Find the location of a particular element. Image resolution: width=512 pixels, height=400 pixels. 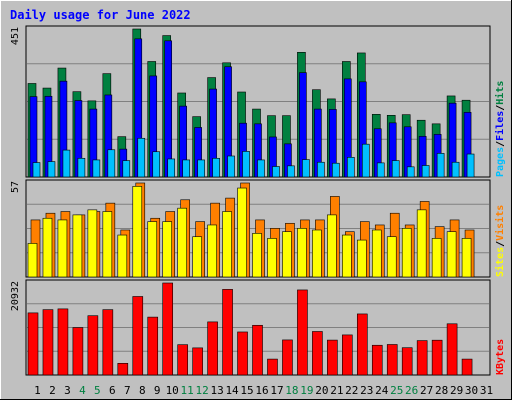

day-label-15: 15 is located at coordinates (246, 390).